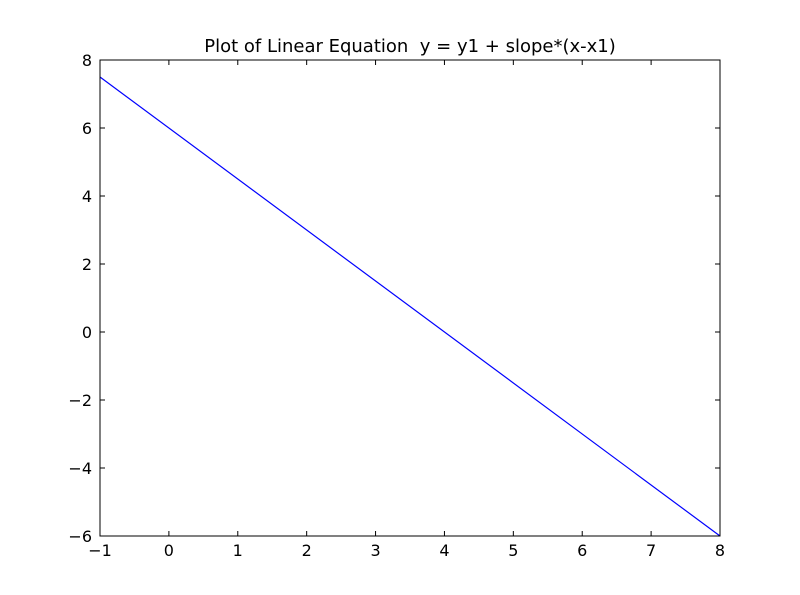 This screenshot has width=800, height=595. Describe the element at coordinates (80, 536) in the screenshot. I see `y-tick-label: −6` at that location.